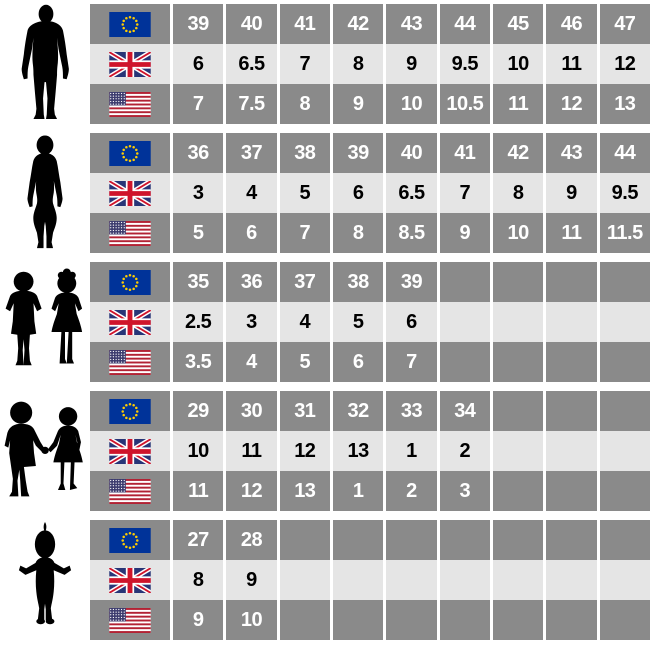 The width and height of the screenshot is (650, 650). Describe the element at coordinates (251, 540) in the screenshot. I see `size-cell: 28` at that location.